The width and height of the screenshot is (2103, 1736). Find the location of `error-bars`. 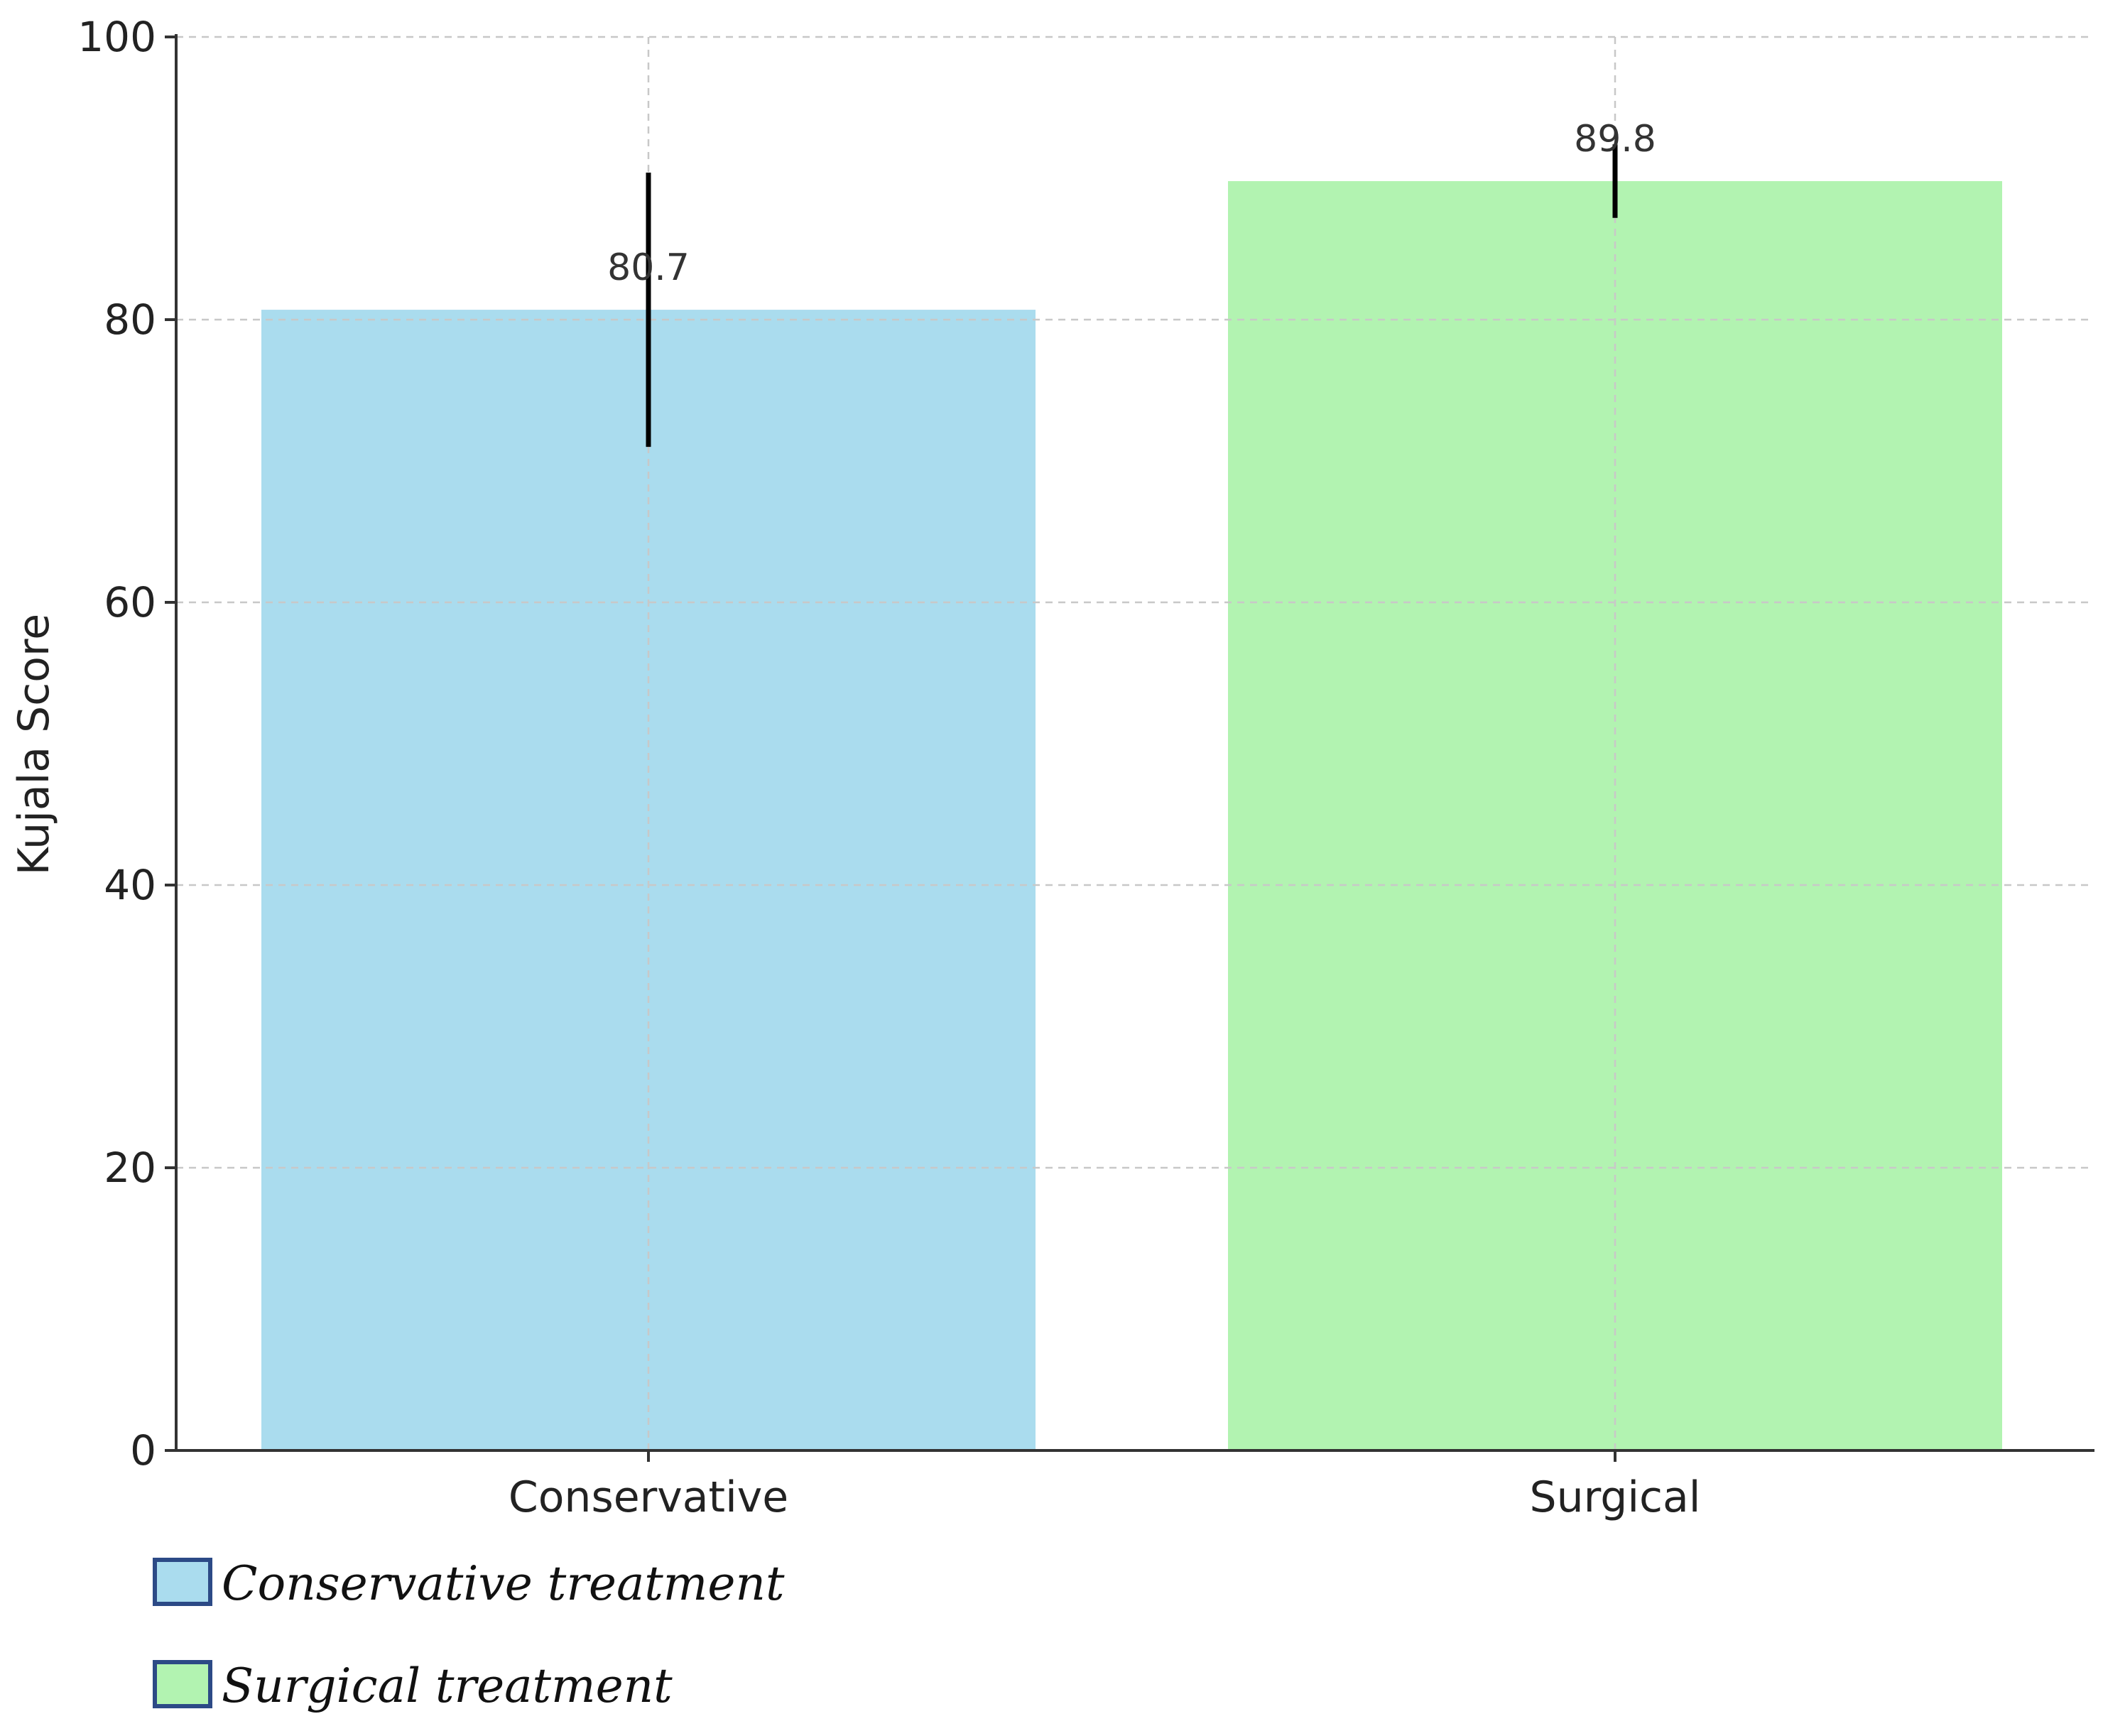

error-bars is located at coordinates (1132, 295).